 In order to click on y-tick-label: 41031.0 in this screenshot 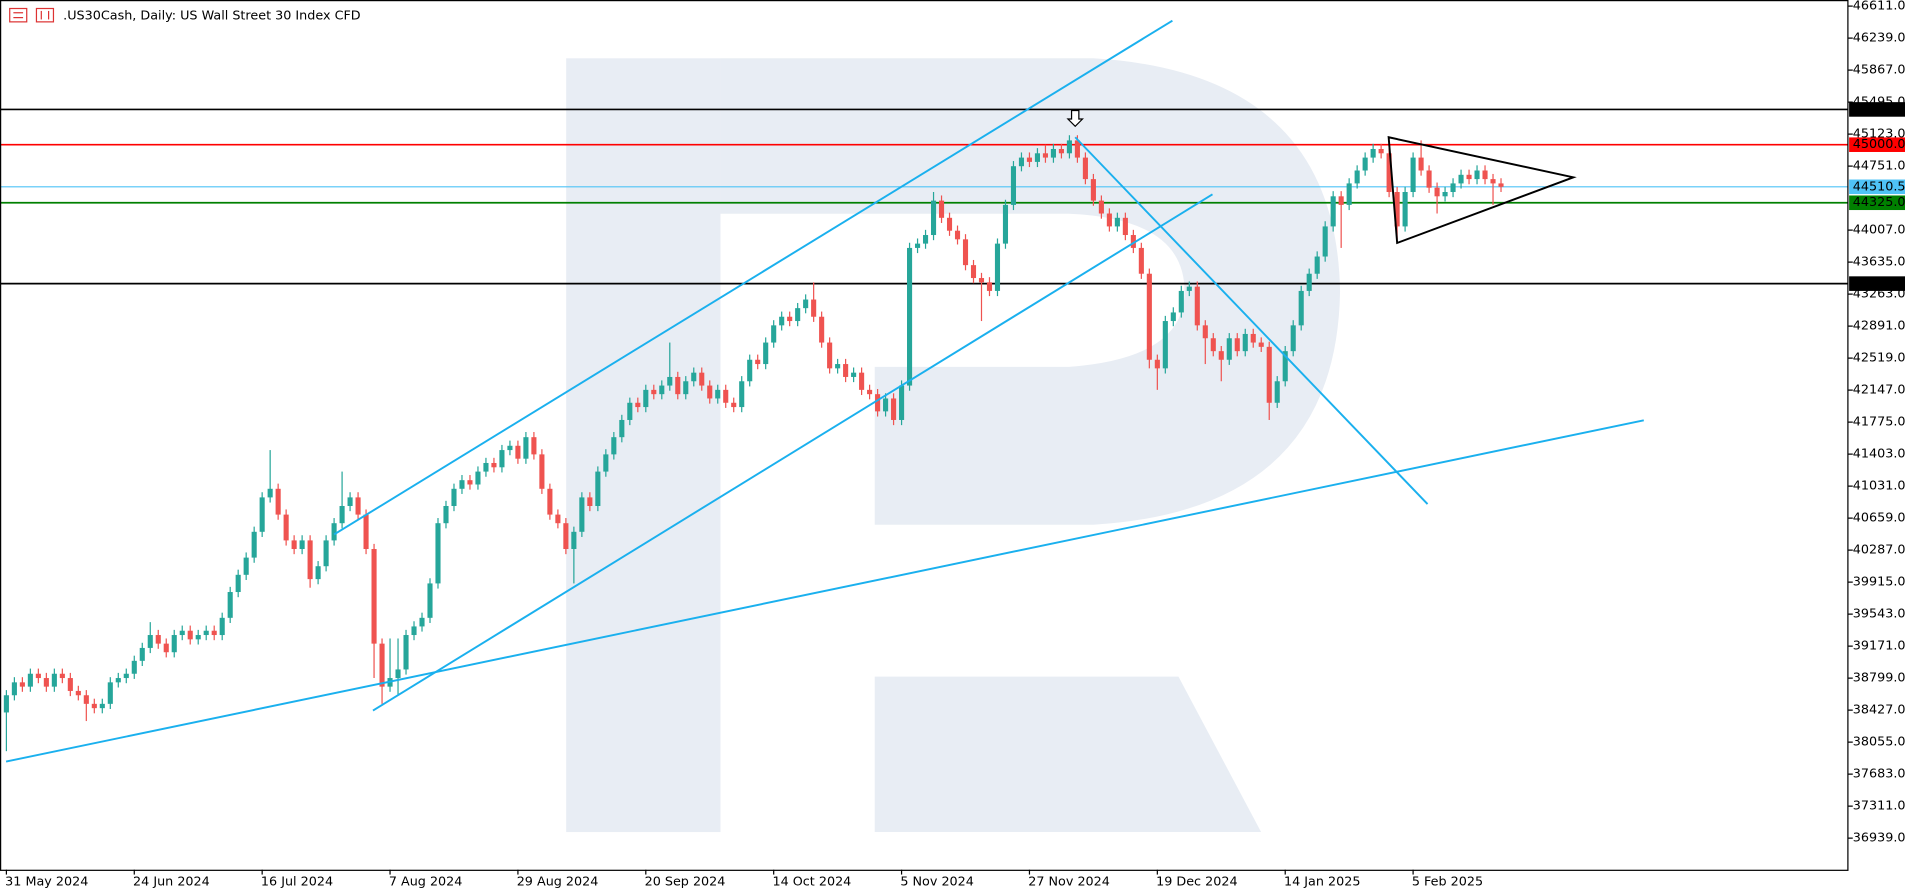, I will do `click(1879, 486)`.